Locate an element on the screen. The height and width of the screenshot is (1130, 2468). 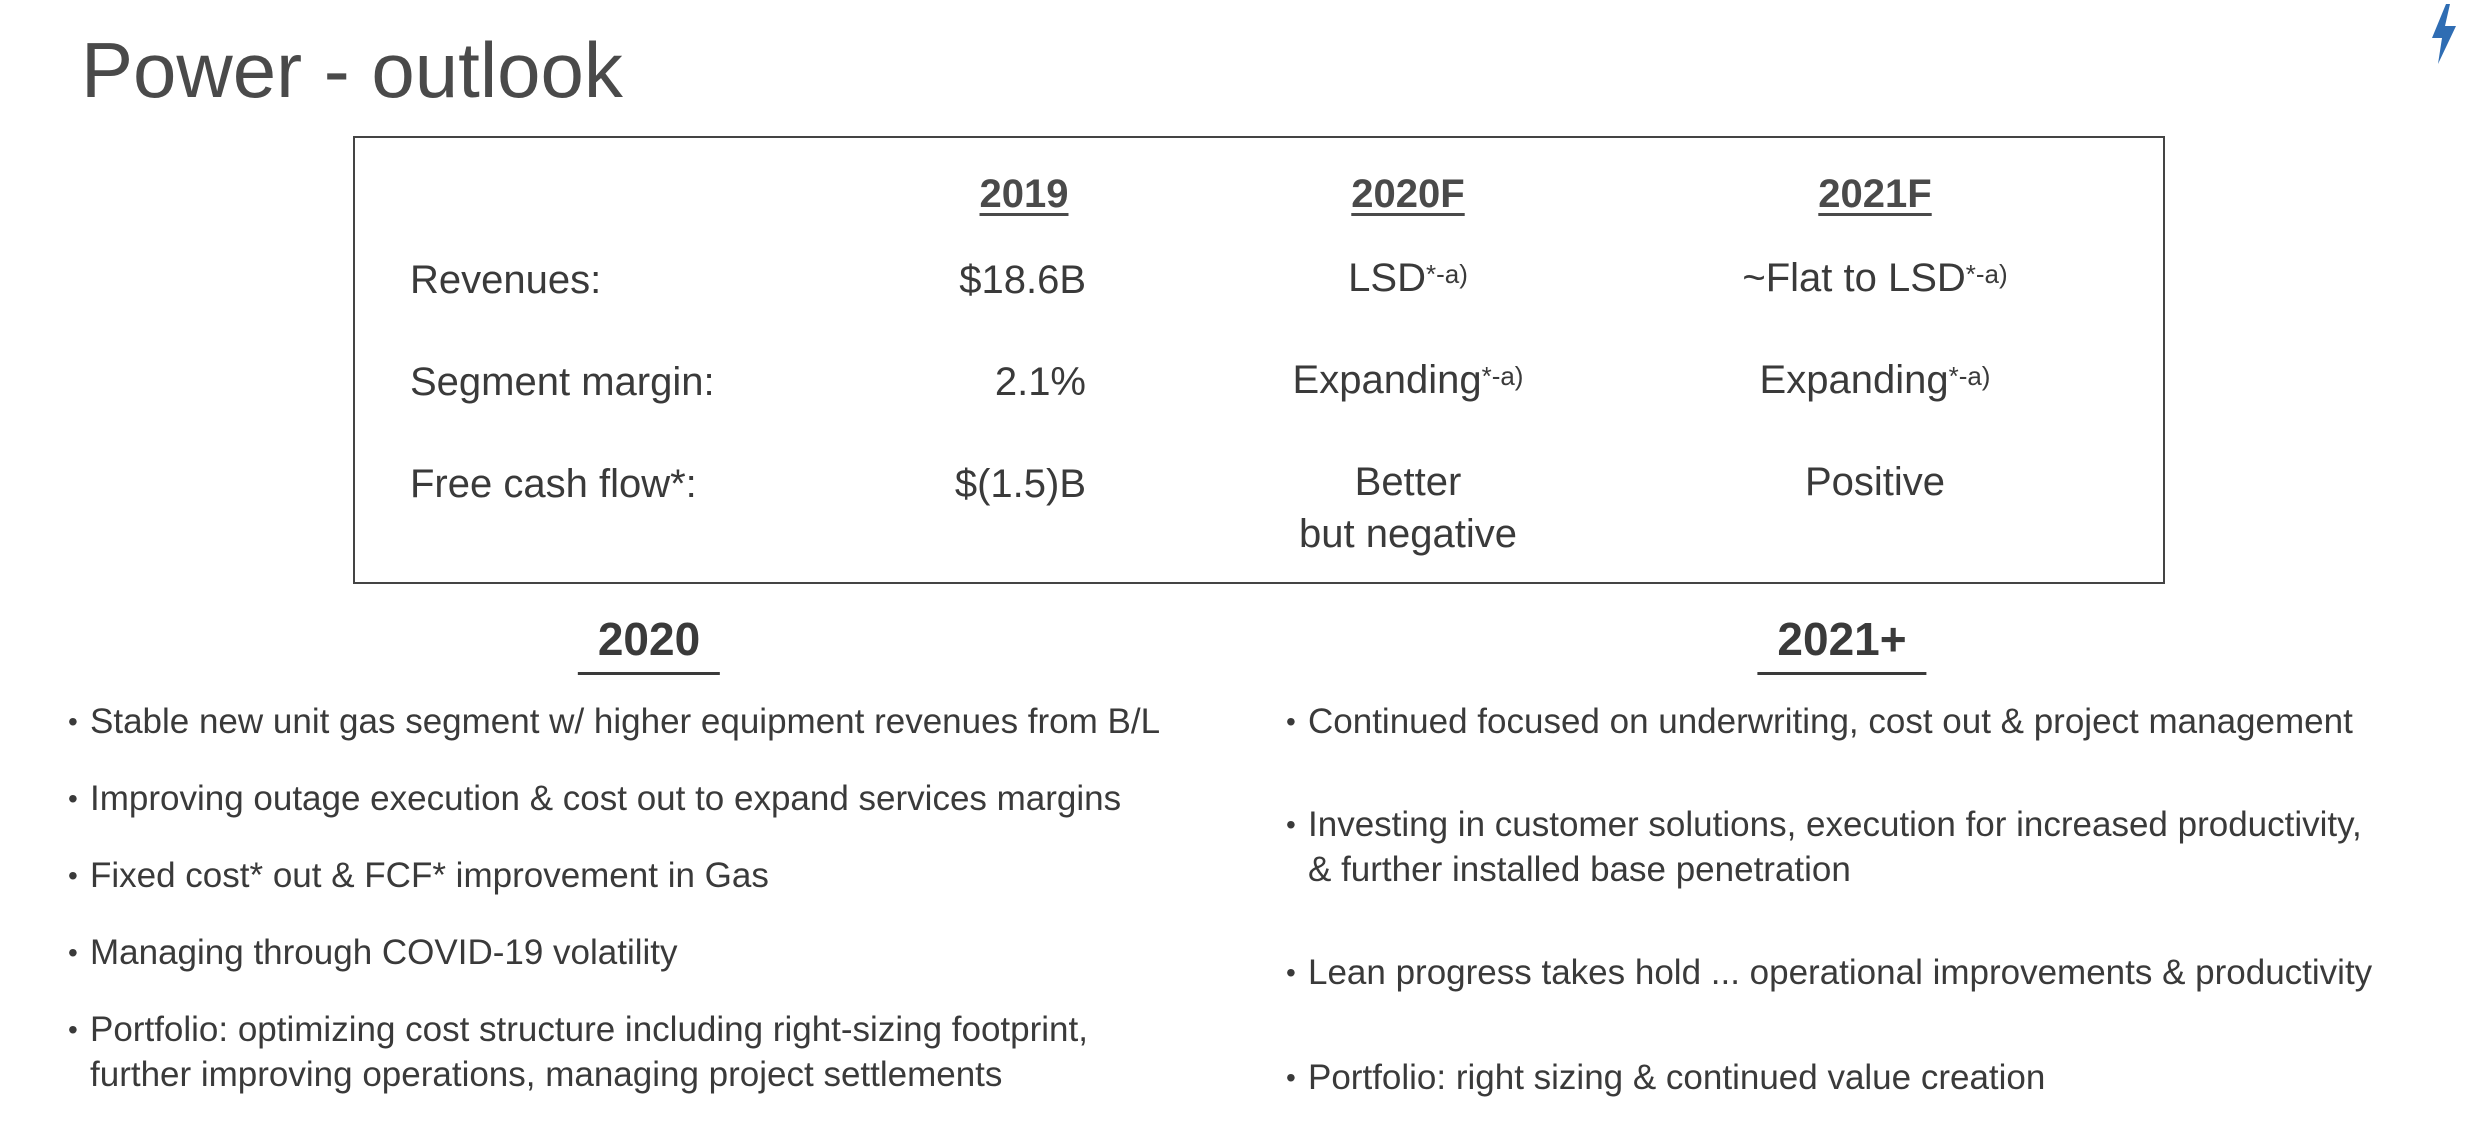
cell-fcf-2020f-line2: but negative is located at coordinates (1408, 534).